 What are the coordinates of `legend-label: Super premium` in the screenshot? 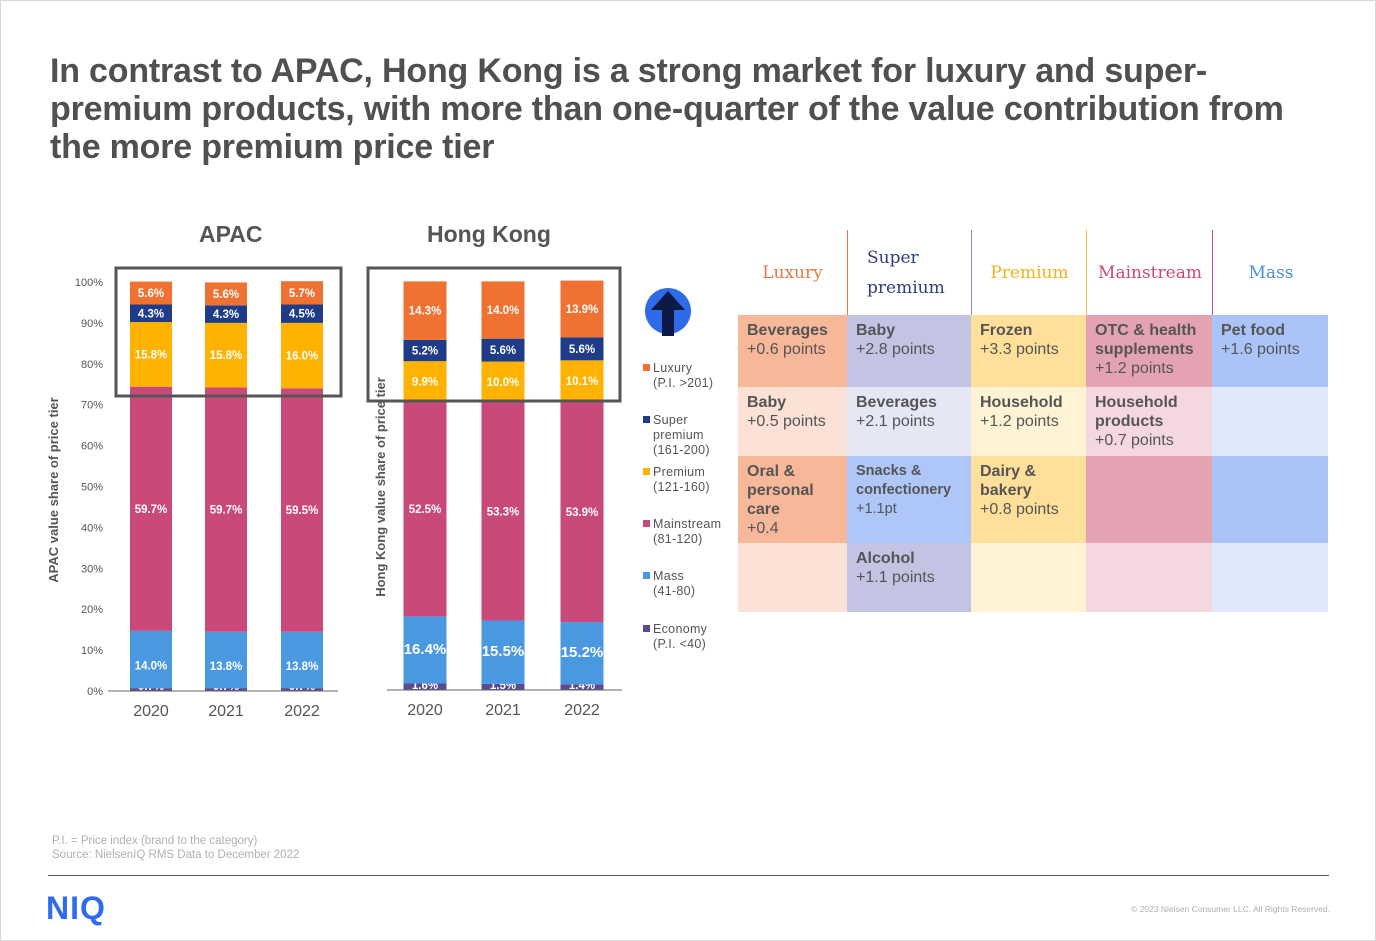 It's located at (678, 427).